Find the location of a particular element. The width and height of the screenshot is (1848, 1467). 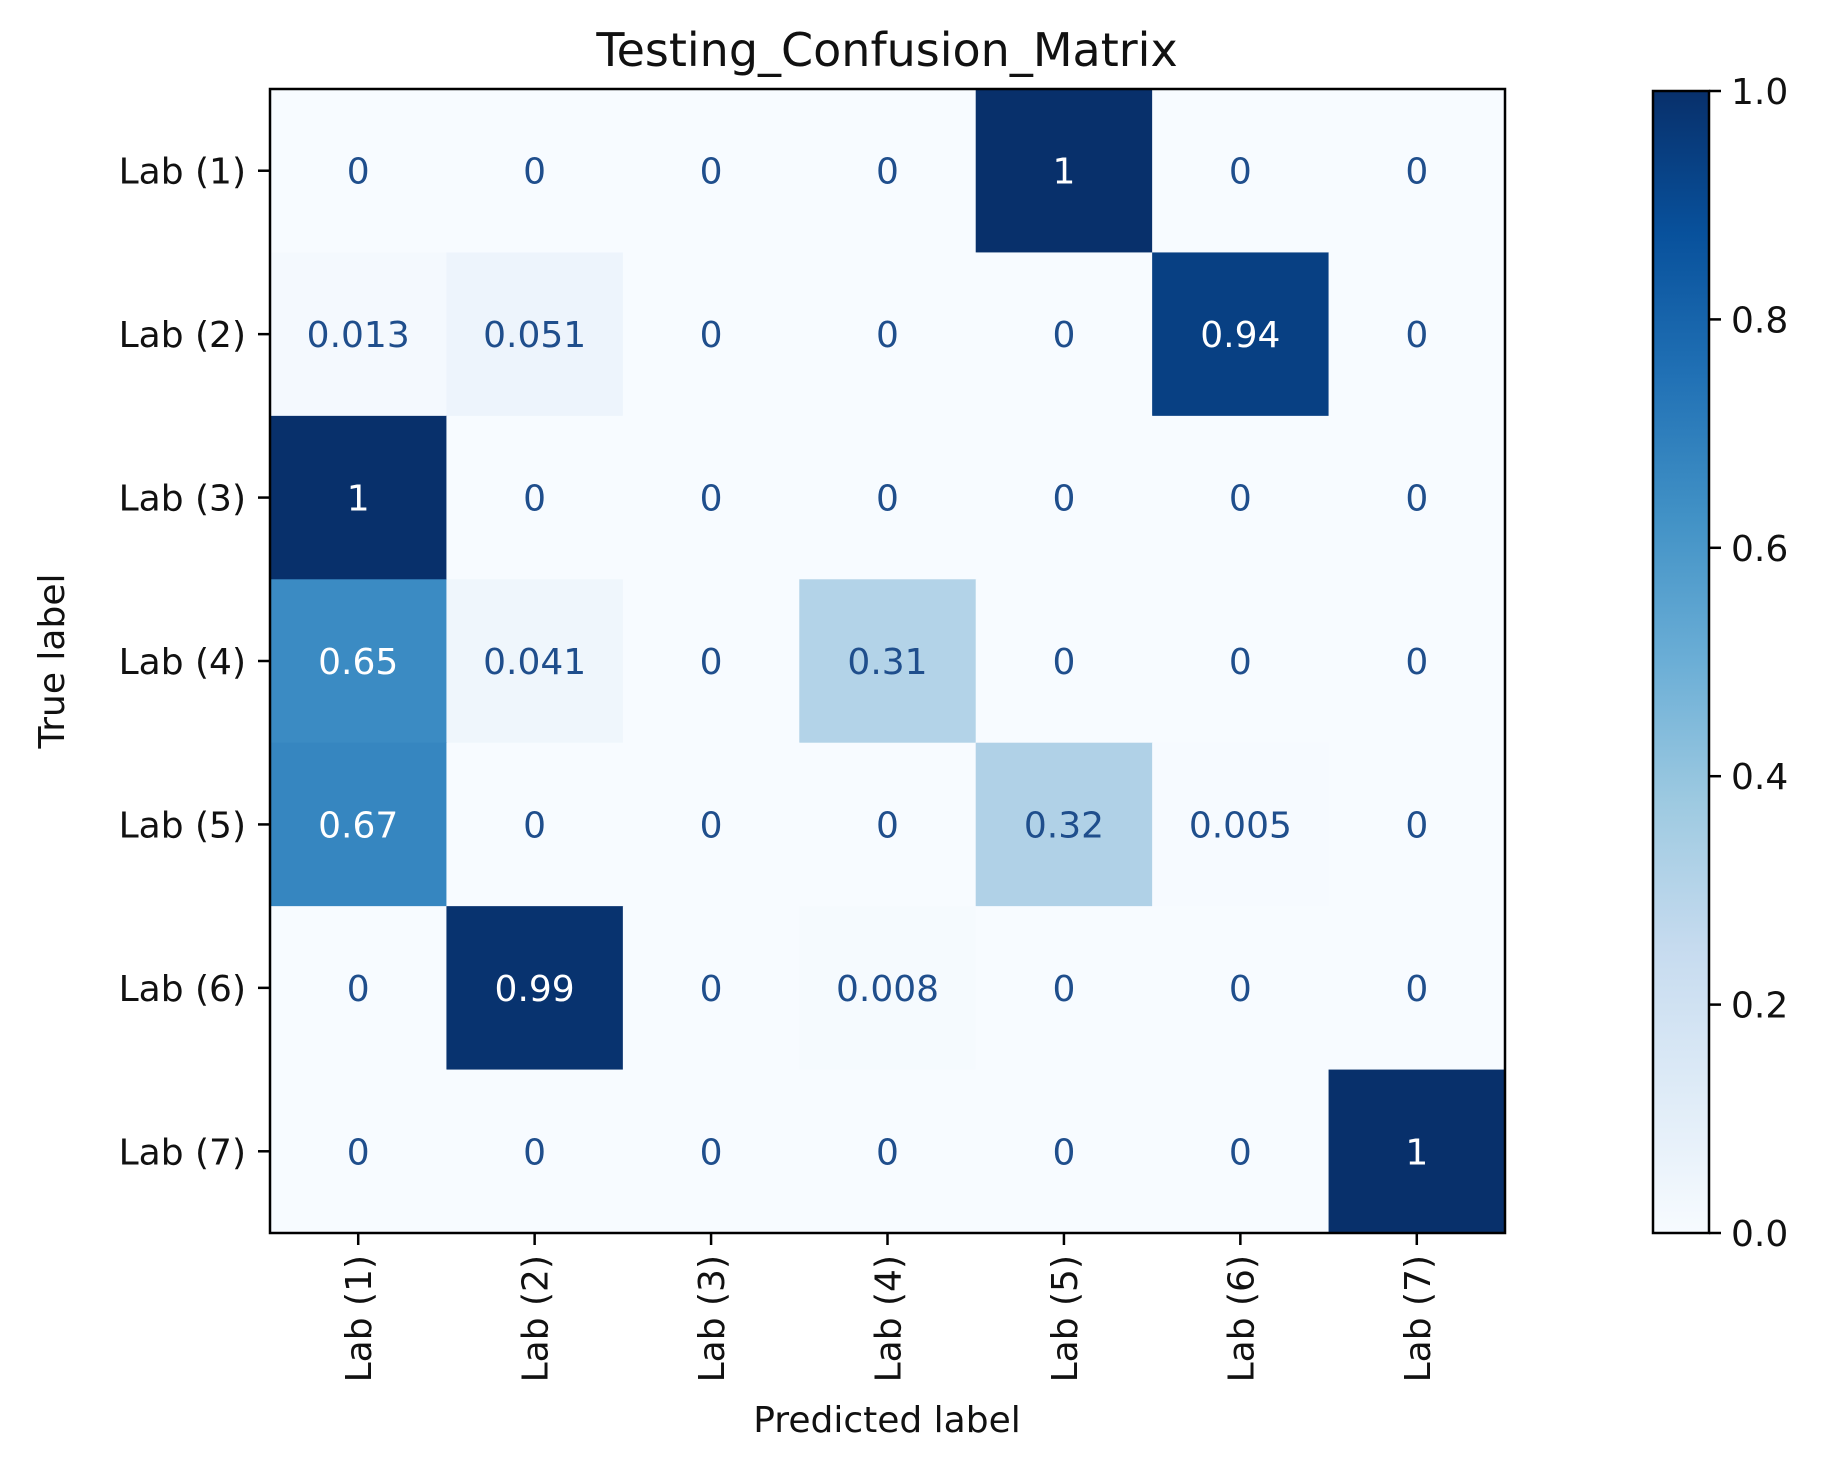

cell-value-label: 0.32 is located at coordinates (1064, 825).